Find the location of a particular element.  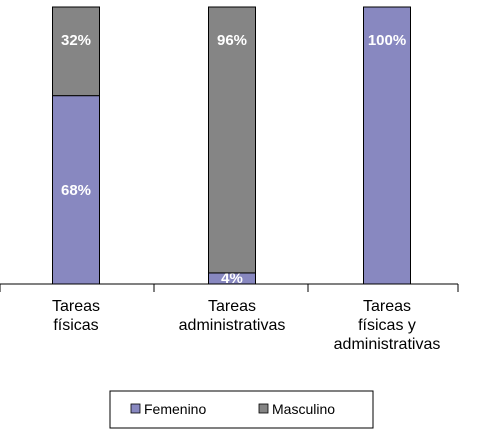

category-label-2-0: Tareas is located at coordinates (387, 306).